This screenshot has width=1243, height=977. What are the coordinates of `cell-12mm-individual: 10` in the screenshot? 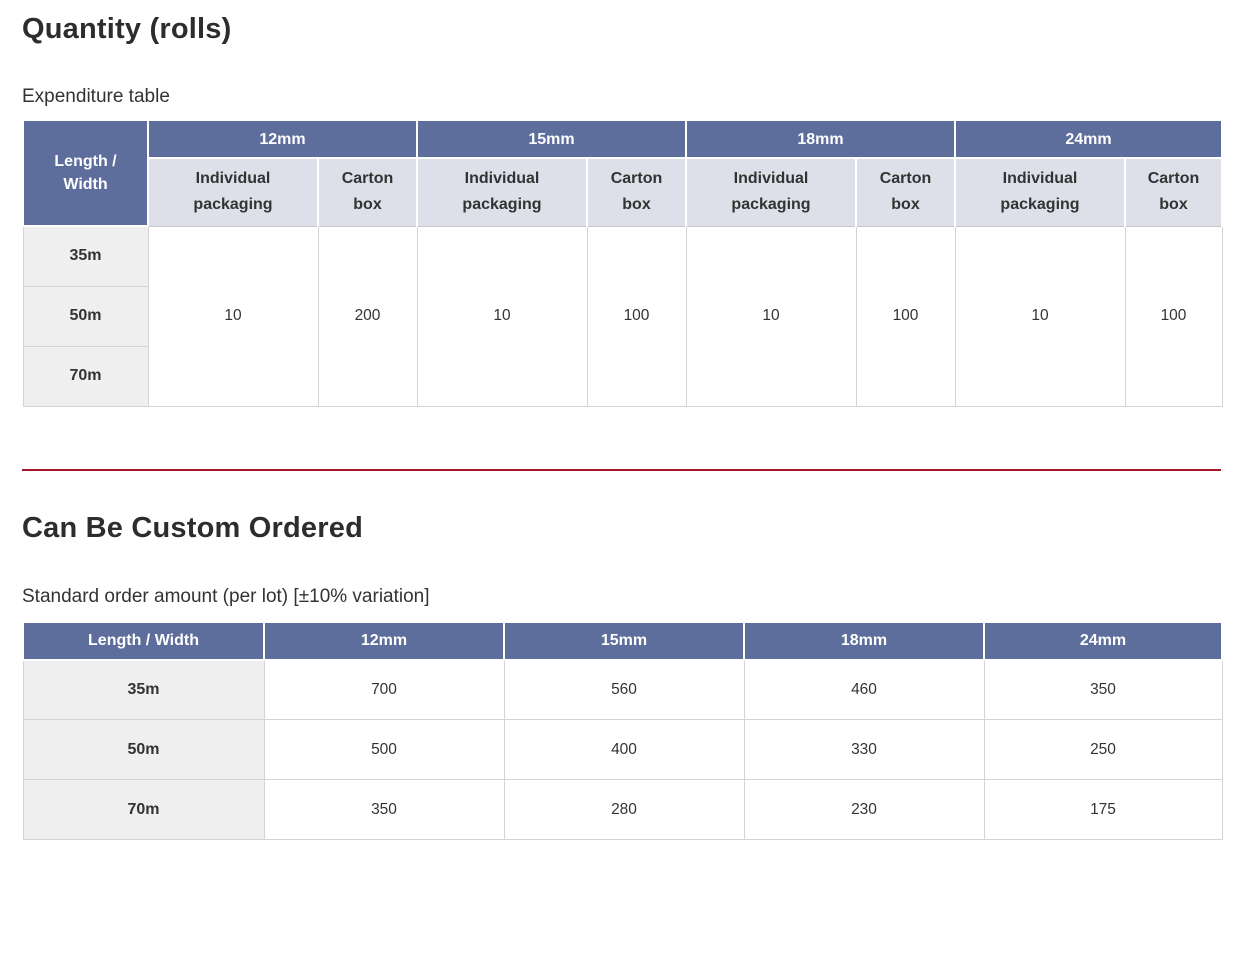 It's located at (233, 316).